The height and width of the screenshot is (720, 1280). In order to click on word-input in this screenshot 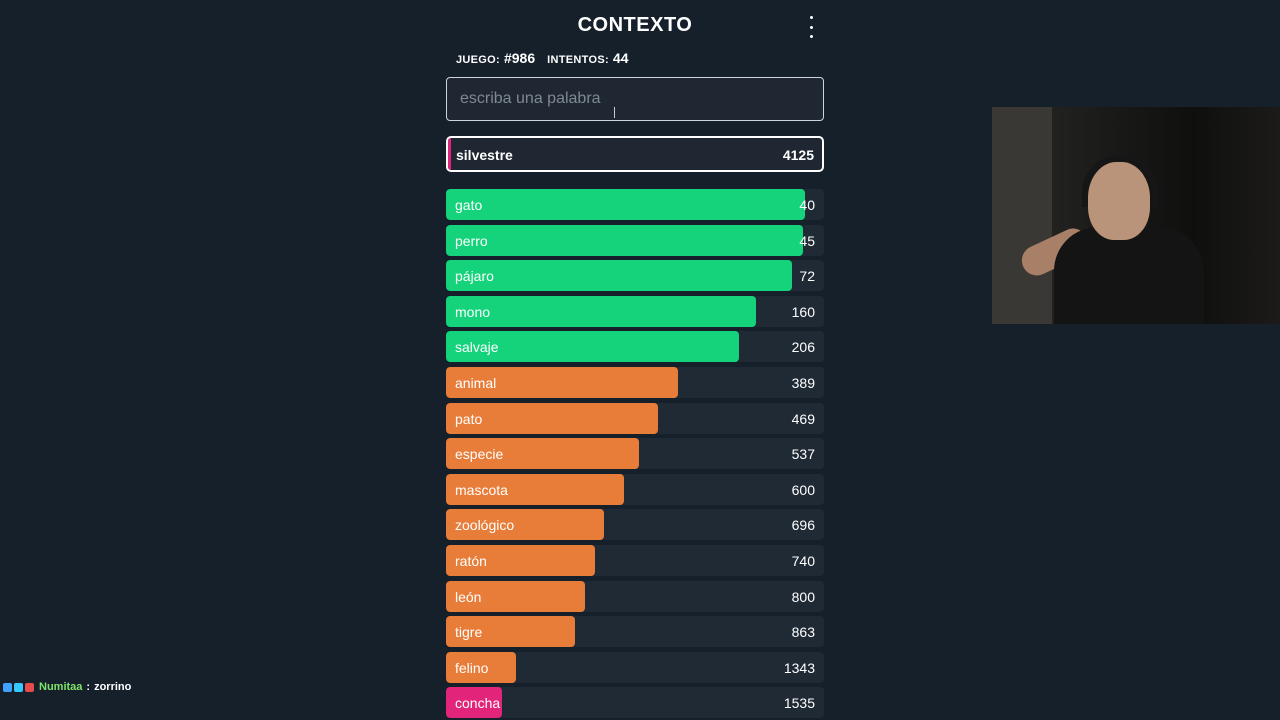, I will do `click(635, 99)`.